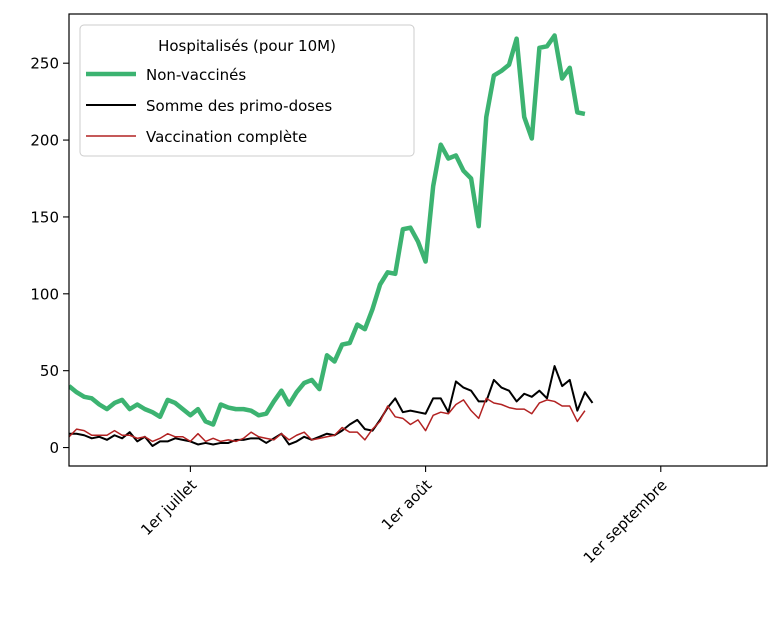 The height and width of the screenshot is (620, 781). I want to click on legend-label-1: Non-vaccinés, so click(196, 75).